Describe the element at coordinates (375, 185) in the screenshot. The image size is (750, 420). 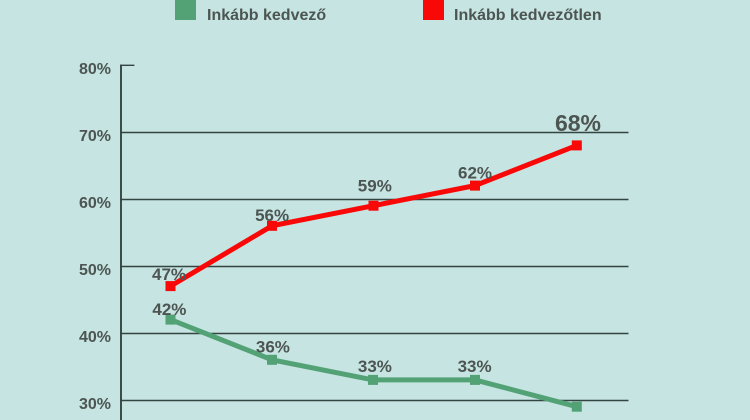
I see `svg-text: 59%` at that location.